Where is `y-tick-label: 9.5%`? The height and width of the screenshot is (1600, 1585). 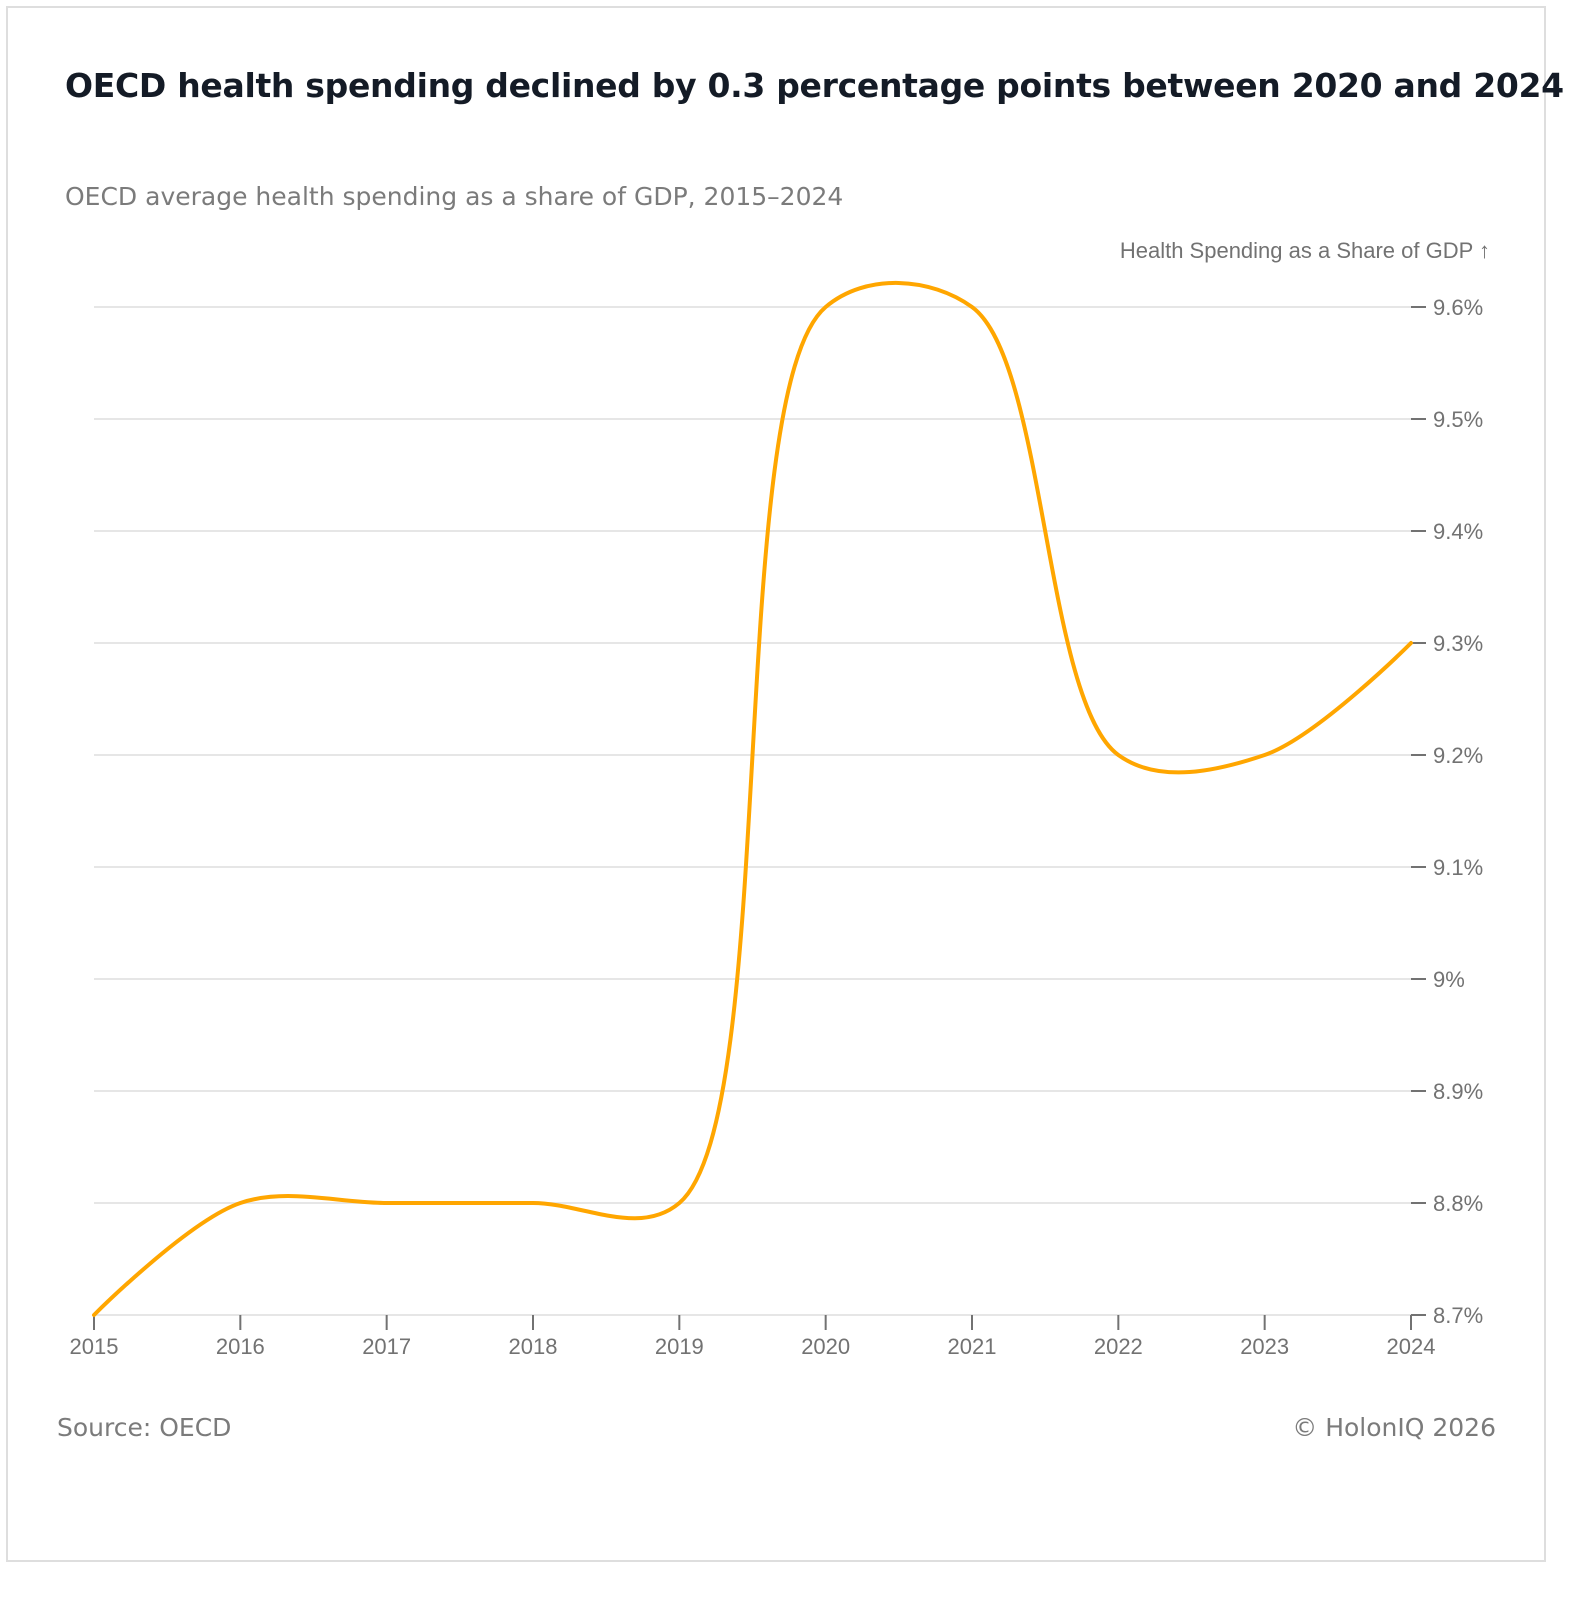
y-tick-label: 9.5% is located at coordinates (1458, 419).